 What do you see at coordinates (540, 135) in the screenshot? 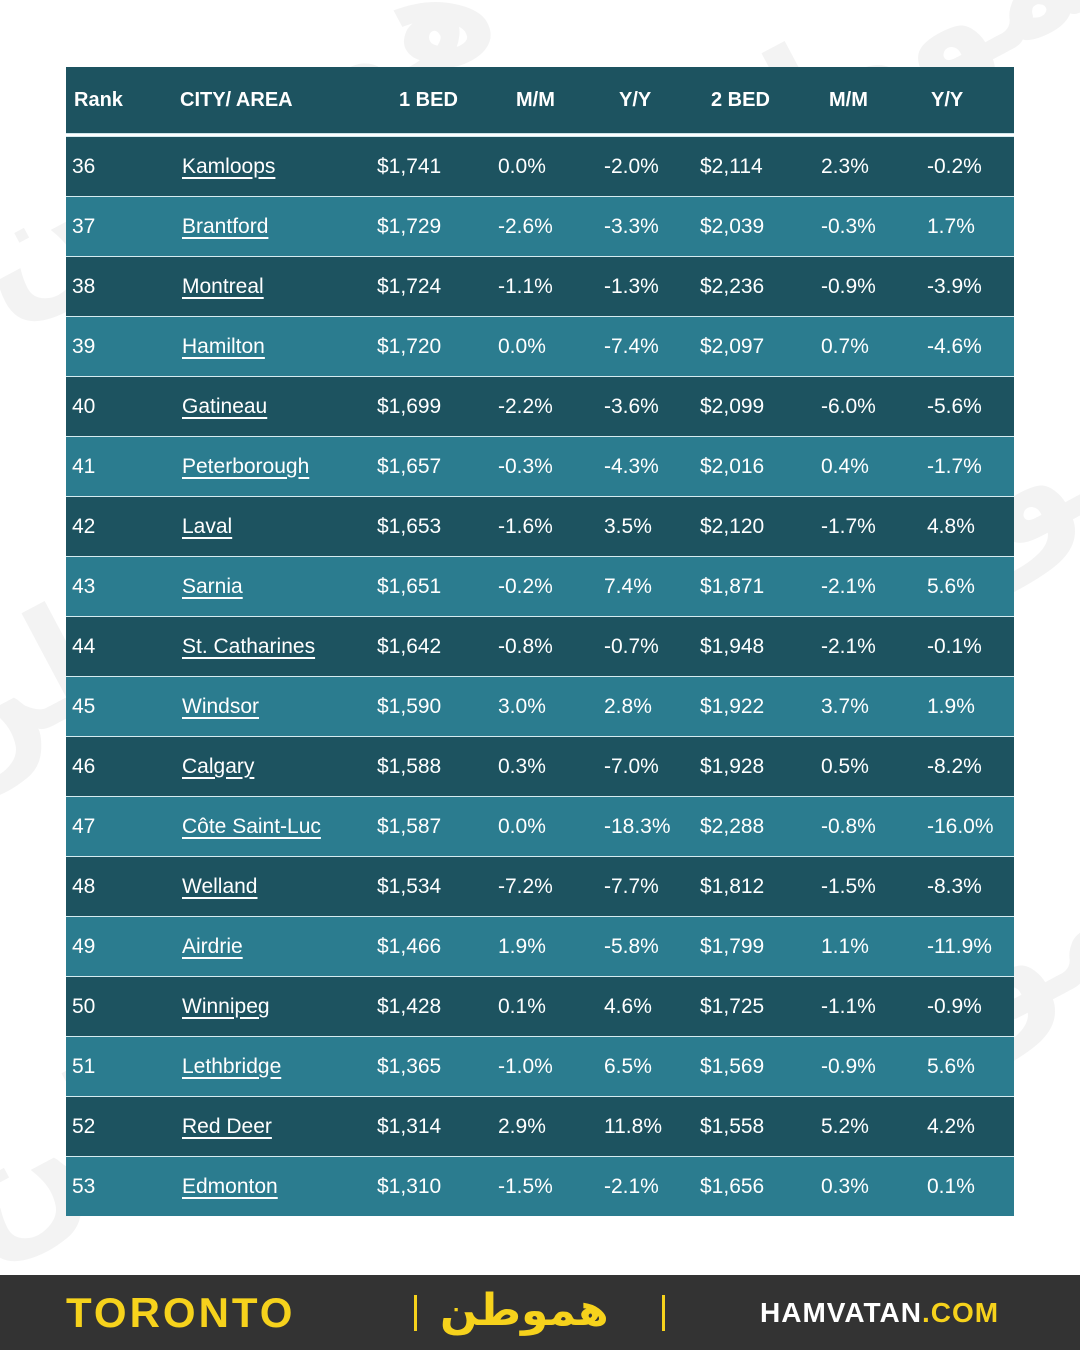
I see `header-gap` at bounding box center [540, 135].